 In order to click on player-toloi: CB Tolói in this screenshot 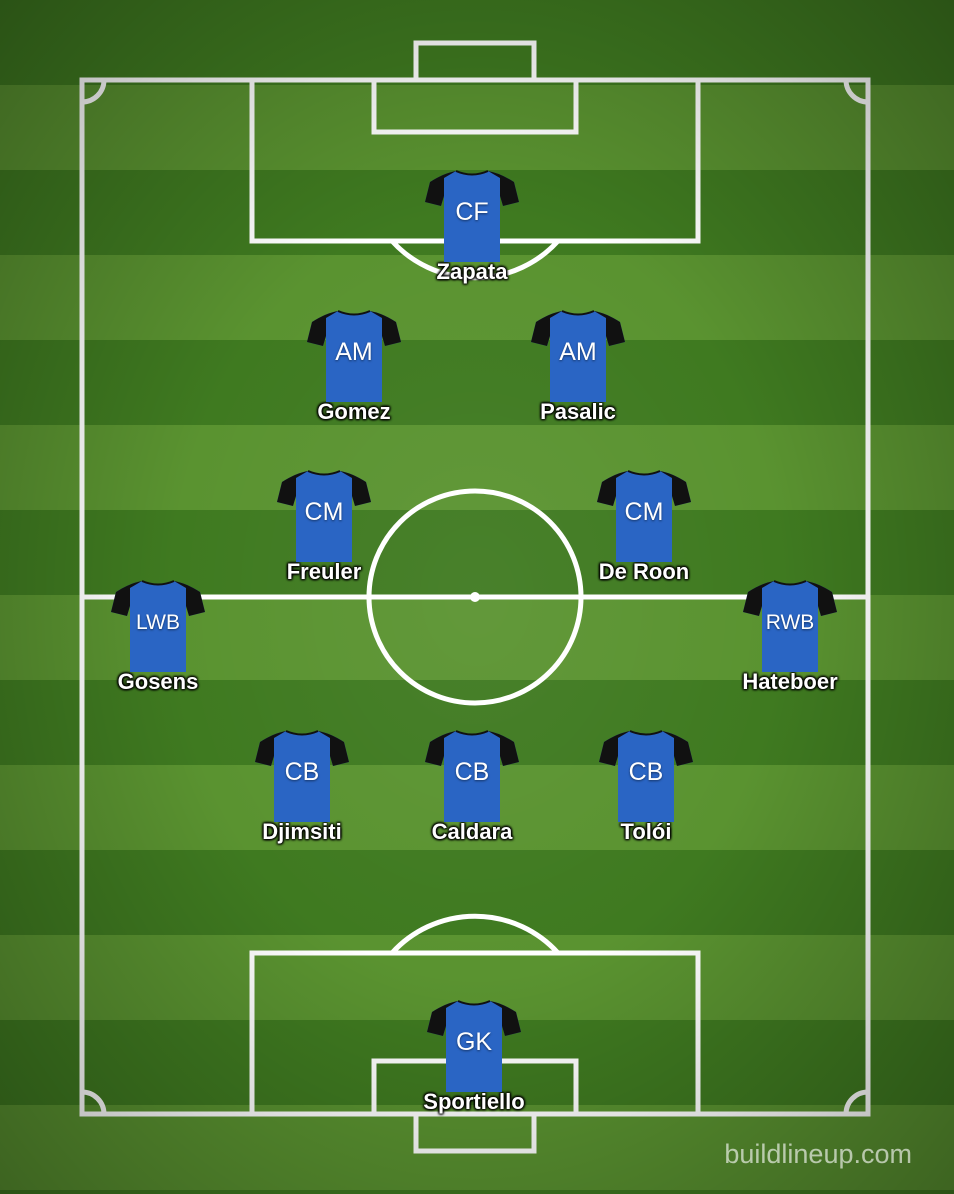, I will do `click(646, 786)`.